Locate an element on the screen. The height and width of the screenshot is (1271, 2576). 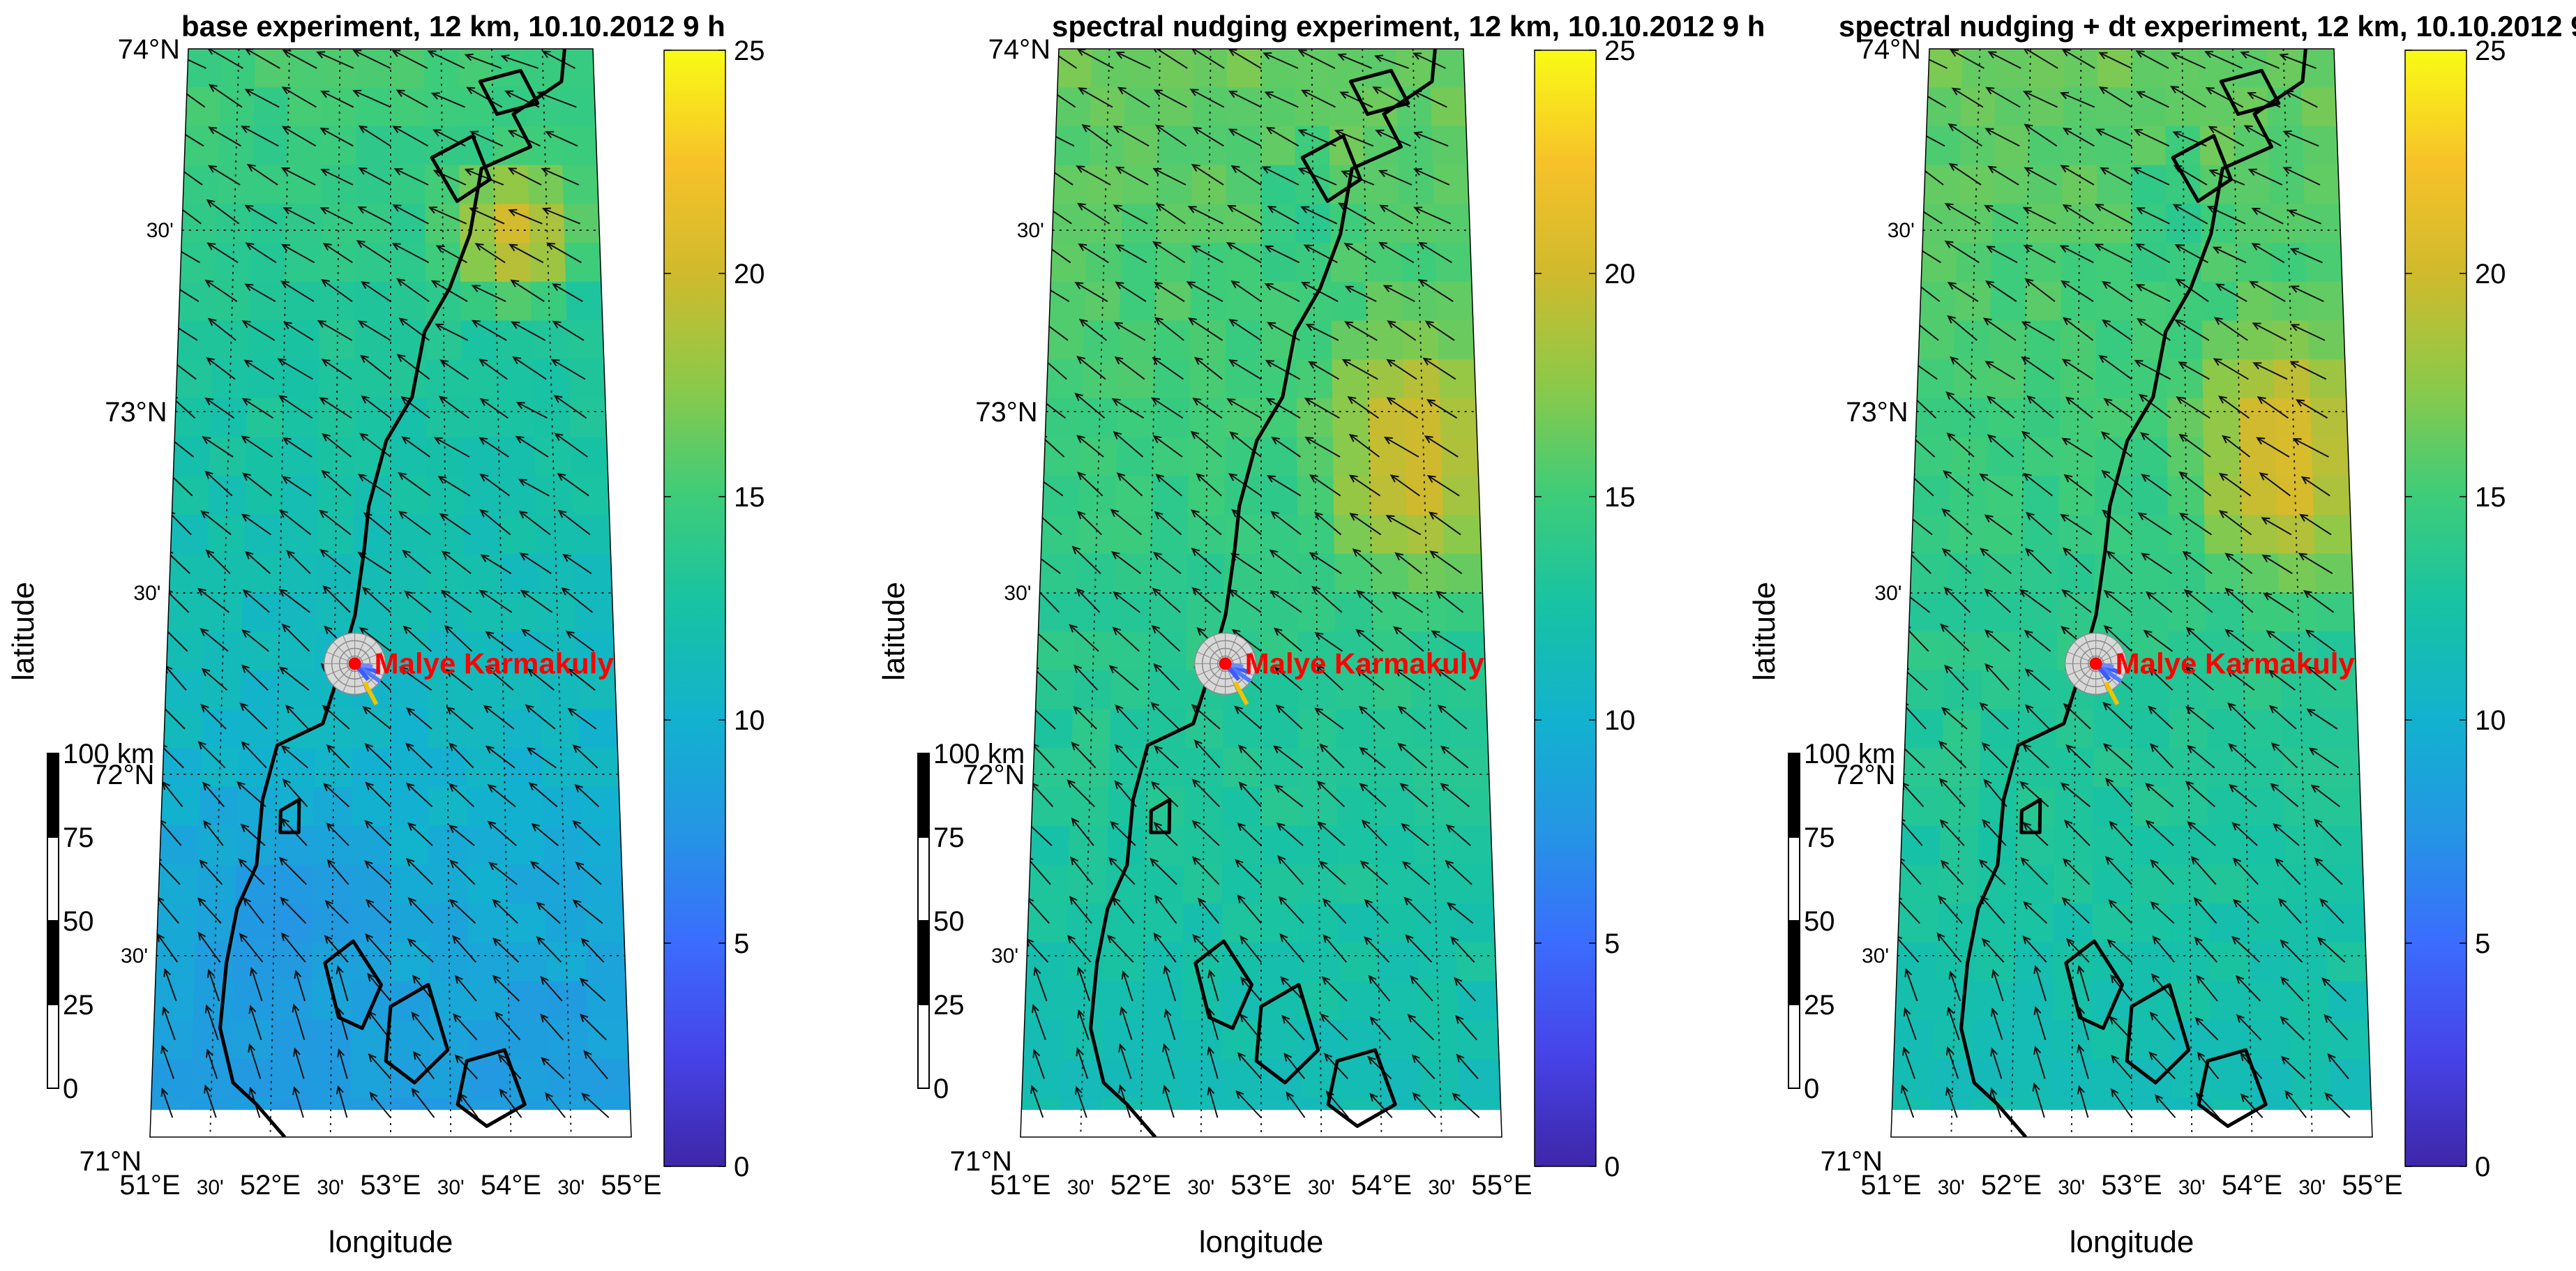
lon-tick: 55°E is located at coordinates (631, 1185).